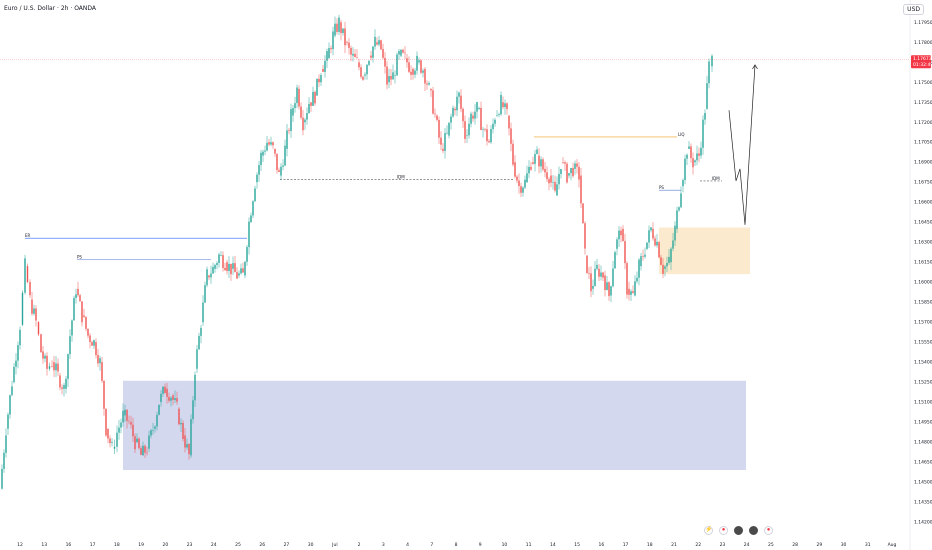 The height and width of the screenshot is (550, 932). I want to click on x-tick-label: 26, so click(262, 545).